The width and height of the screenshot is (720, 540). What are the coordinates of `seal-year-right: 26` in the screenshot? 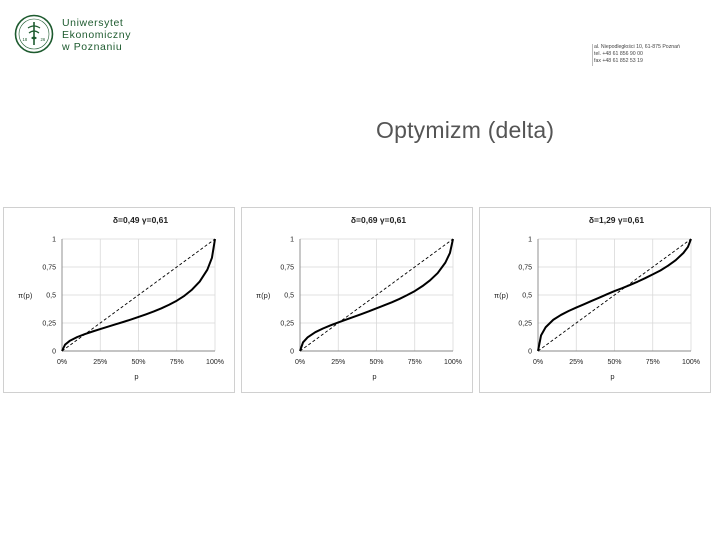 It's located at (43, 39).